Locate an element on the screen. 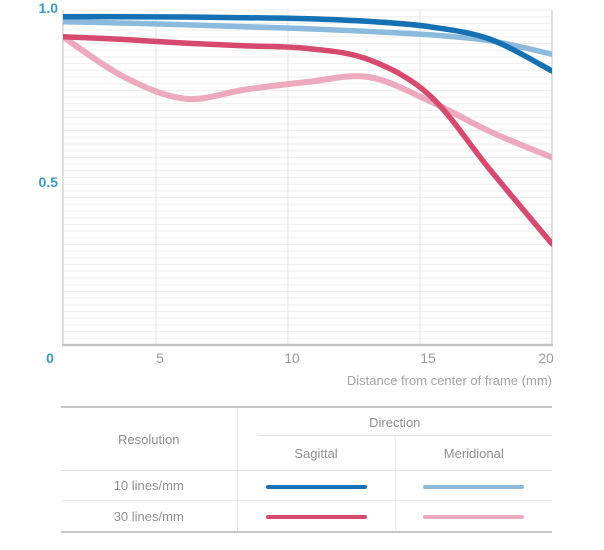 This screenshot has height=550, width=604. legend-meridional-header: Meridional is located at coordinates (473, 453).